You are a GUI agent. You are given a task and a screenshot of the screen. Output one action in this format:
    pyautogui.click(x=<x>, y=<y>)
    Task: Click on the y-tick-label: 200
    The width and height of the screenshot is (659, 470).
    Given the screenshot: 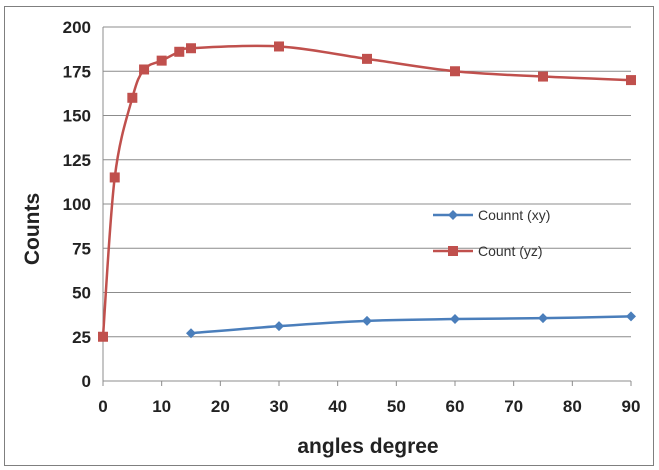 What is the action you would take?
    pyautogui.click(x=77, y=27)
    